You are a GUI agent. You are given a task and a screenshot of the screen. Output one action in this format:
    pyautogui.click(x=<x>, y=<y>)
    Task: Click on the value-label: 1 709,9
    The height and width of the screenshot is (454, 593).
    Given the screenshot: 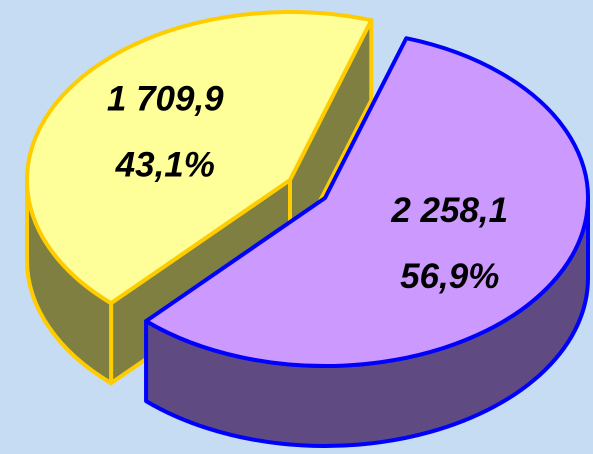 What is the action you would take?
    pyautogui.click(x=165, y=98)
    